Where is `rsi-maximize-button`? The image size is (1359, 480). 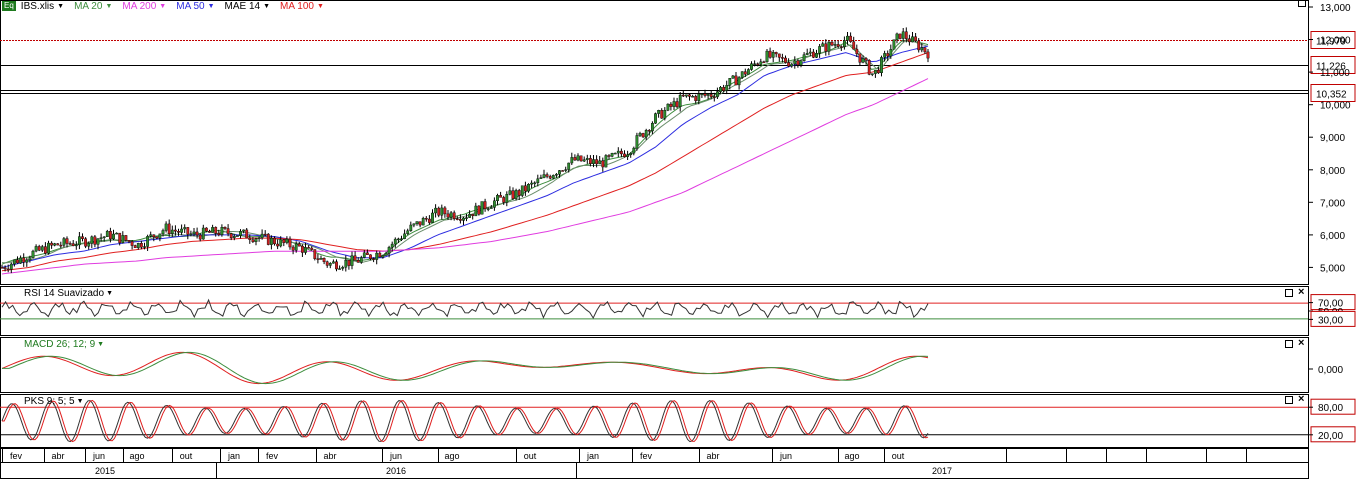 rsi-maximize-button is located at coordinates (1289, 293).